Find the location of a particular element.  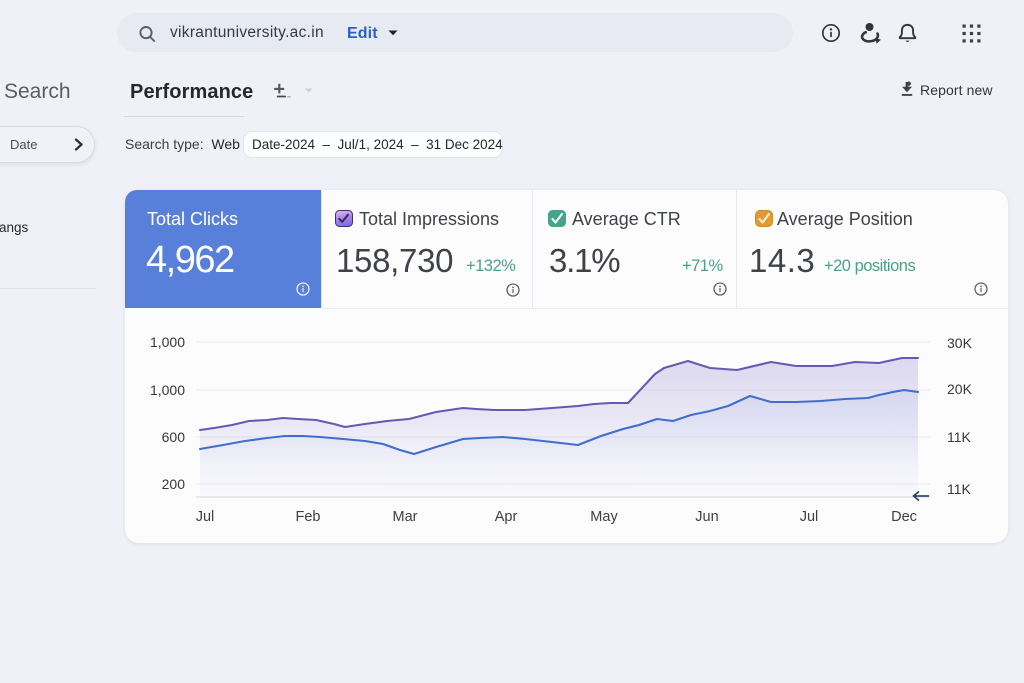

svg-text: 600 is located at coordinates (174, 437).